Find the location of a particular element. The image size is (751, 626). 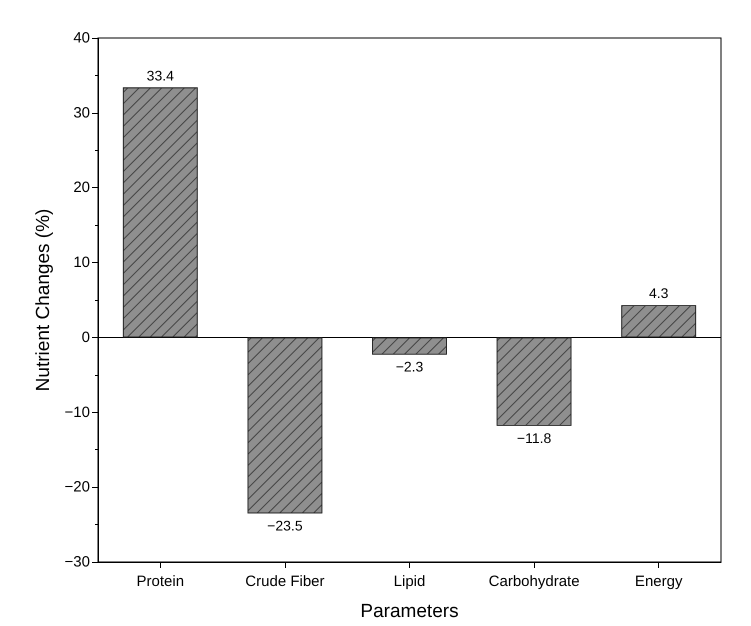

y-tick-label: 20 is located at coordinates (81, 187).